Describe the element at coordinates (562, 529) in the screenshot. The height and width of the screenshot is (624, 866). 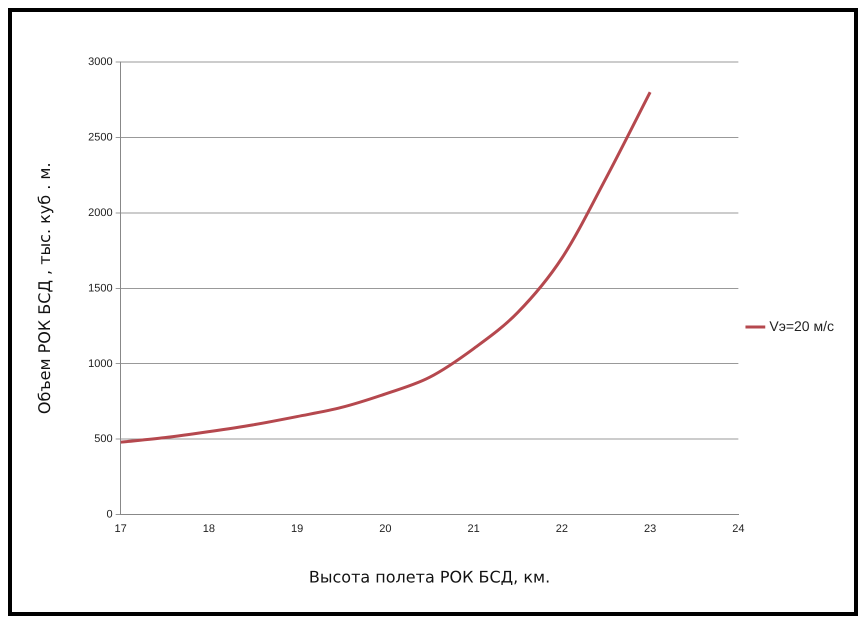
I see `x-tick-label: 22` at that location.